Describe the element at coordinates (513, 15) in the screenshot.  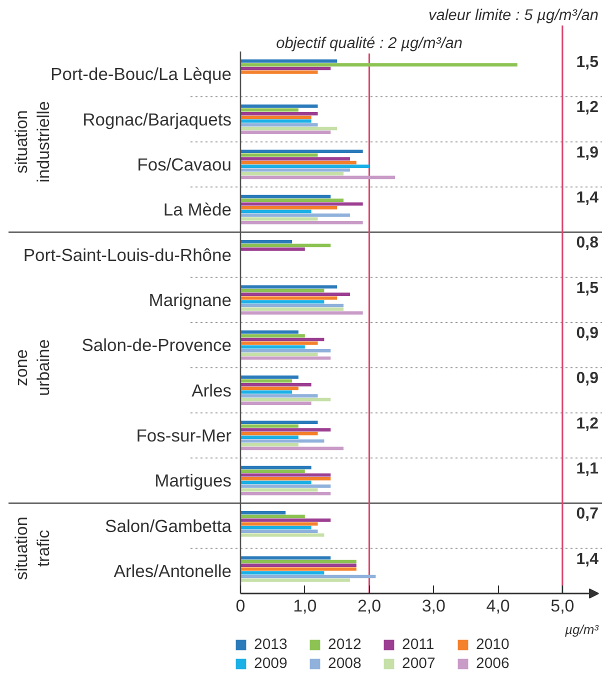
I see `ref-line-label: valeur limite : 5 µg/m³/an` at that location.